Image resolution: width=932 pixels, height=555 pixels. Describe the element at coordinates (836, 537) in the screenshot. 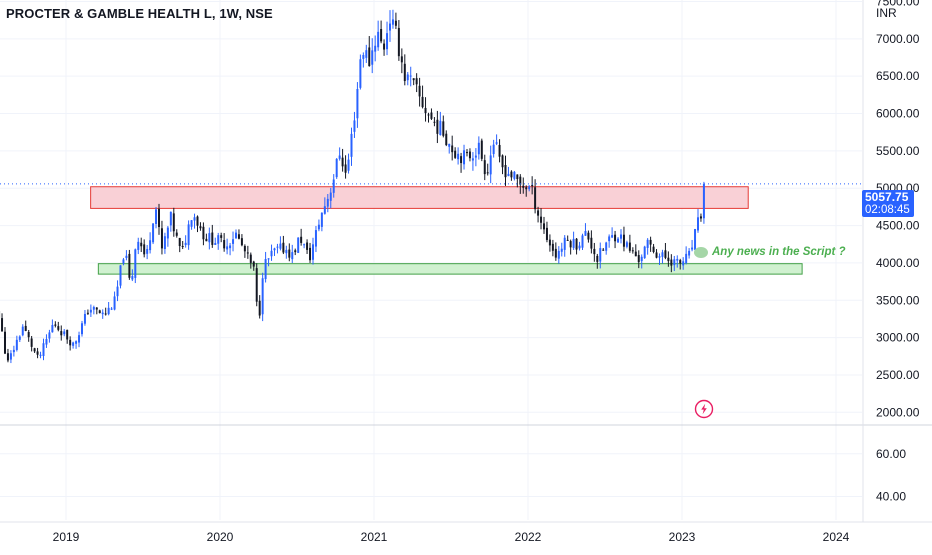

I see `x-tick-label: 2024` at that location.